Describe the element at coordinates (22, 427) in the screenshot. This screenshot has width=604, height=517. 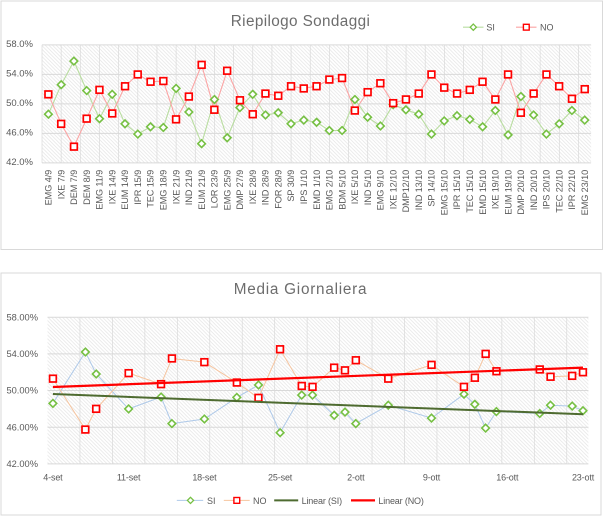
I see `svg-text: 46.00%` at that location.